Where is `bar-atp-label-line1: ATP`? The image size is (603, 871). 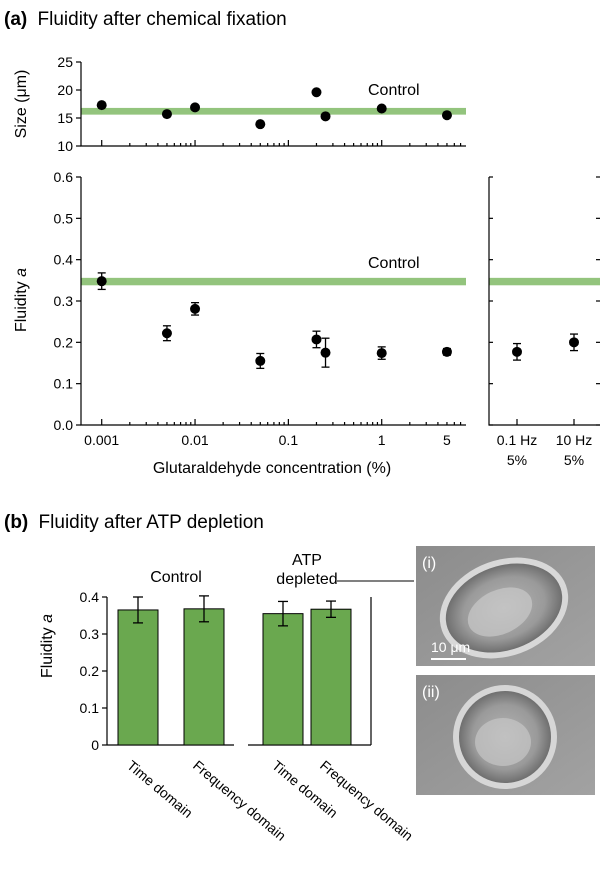
bar-atp-label-line1: ATP is located at coordinates (307, 560).